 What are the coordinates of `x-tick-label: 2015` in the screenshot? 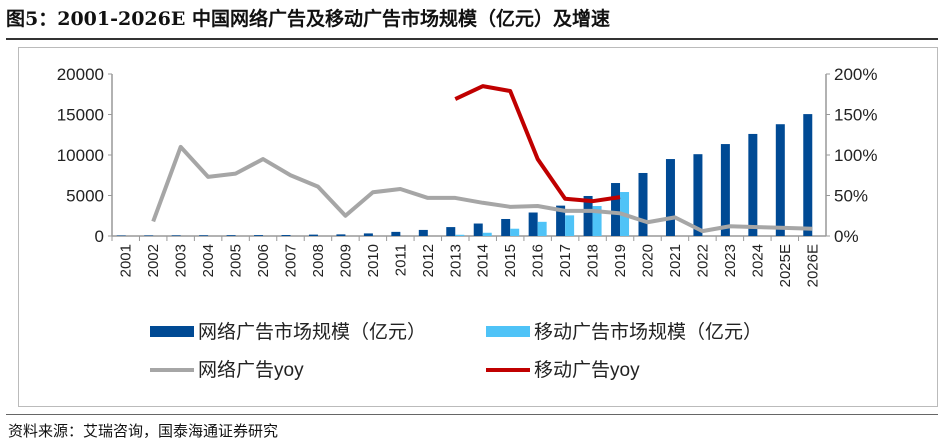 It's located at (510, 260).